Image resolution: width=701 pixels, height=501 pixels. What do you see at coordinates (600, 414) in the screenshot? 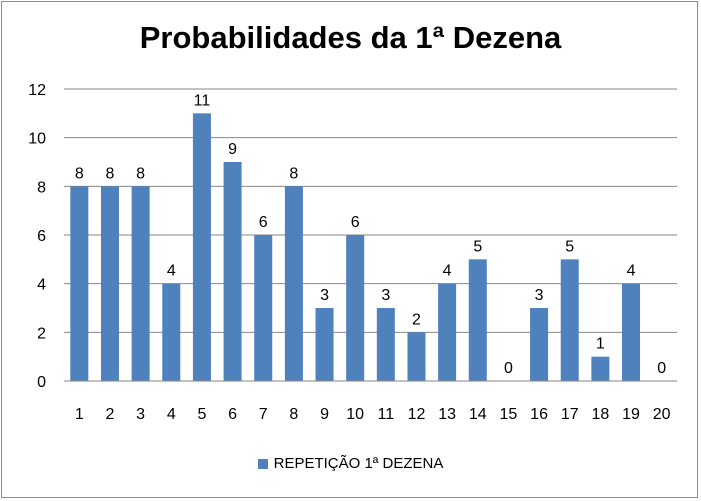
I see `x-tick-label: 18` at bounding box center [600, 414].